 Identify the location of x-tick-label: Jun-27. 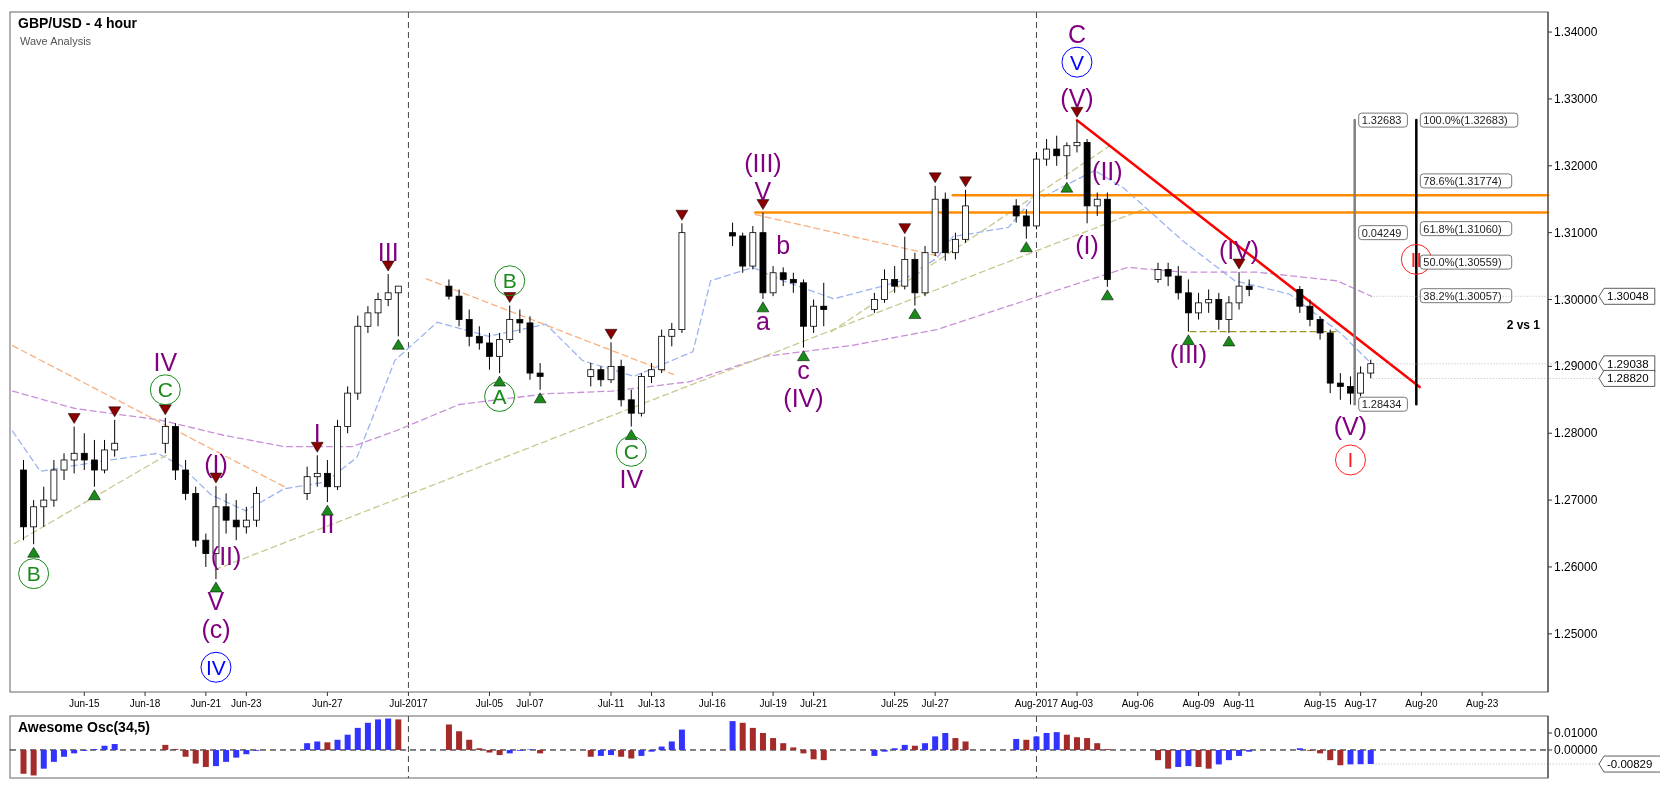
(328, 703).